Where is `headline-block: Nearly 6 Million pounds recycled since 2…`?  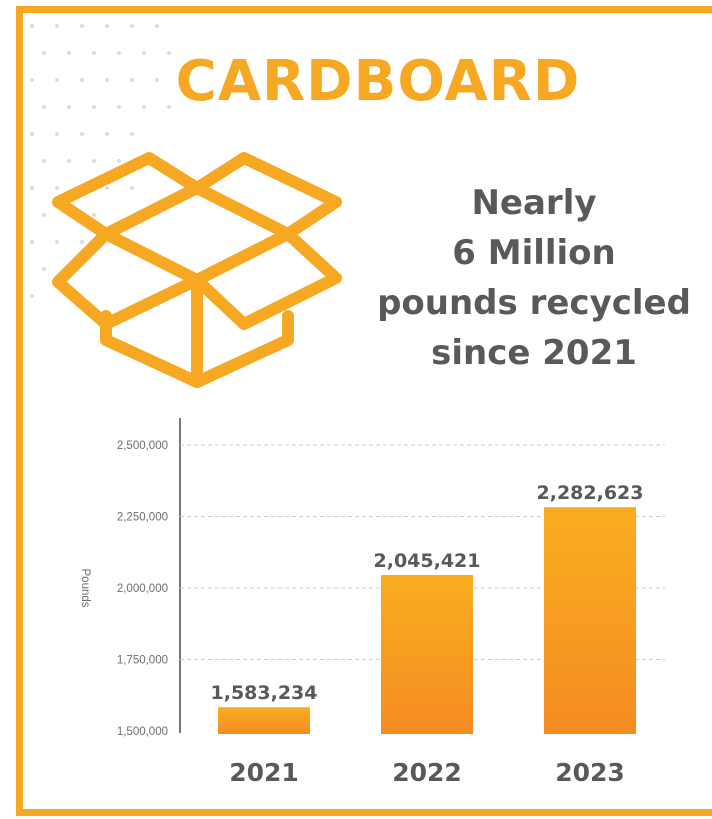
headline-block: Nearly 6 Million pounds recycled since 2… is located at coordinates (534, 278).